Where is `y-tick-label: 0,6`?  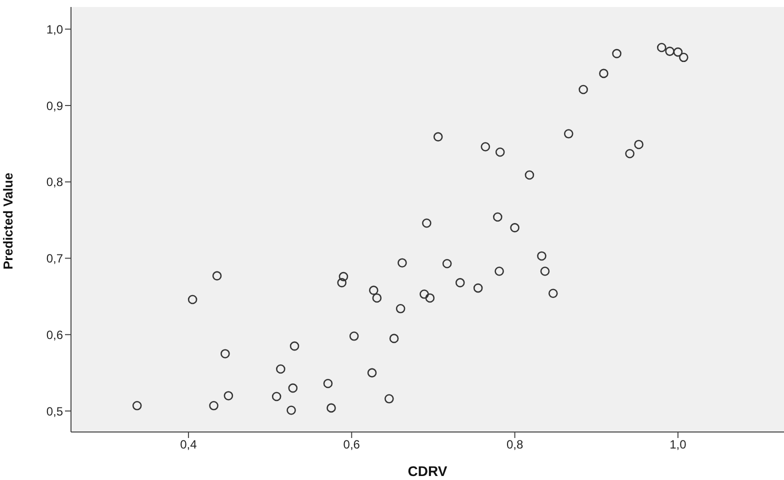
y-tick-label: 0,6 is located at coordinates (55, 335).